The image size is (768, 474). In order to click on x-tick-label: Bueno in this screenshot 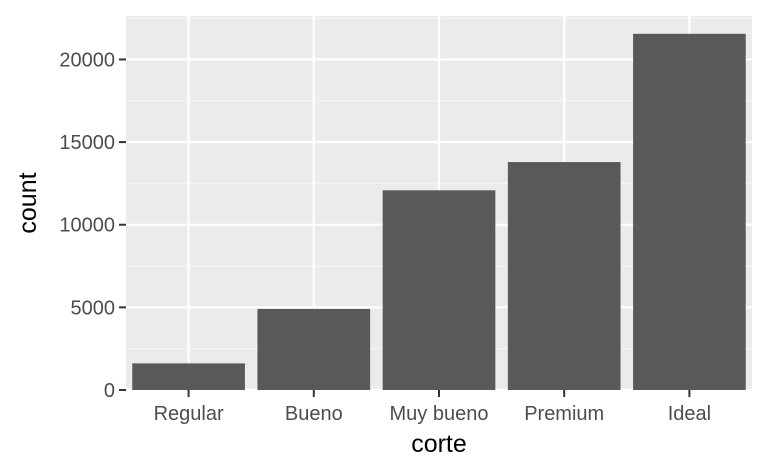, I will do `click(314, 414)`.